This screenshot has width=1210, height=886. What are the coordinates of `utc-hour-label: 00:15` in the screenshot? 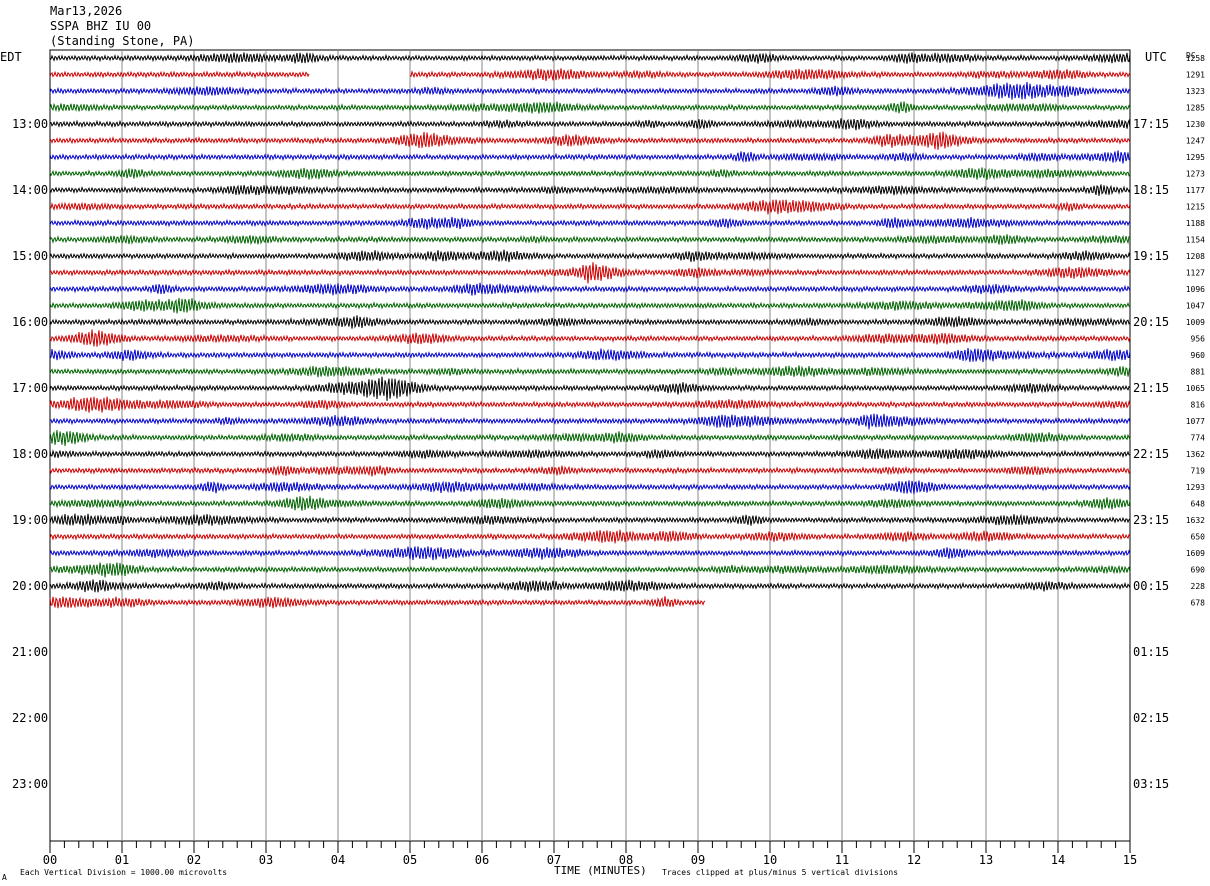 It's located at (1151, 586).